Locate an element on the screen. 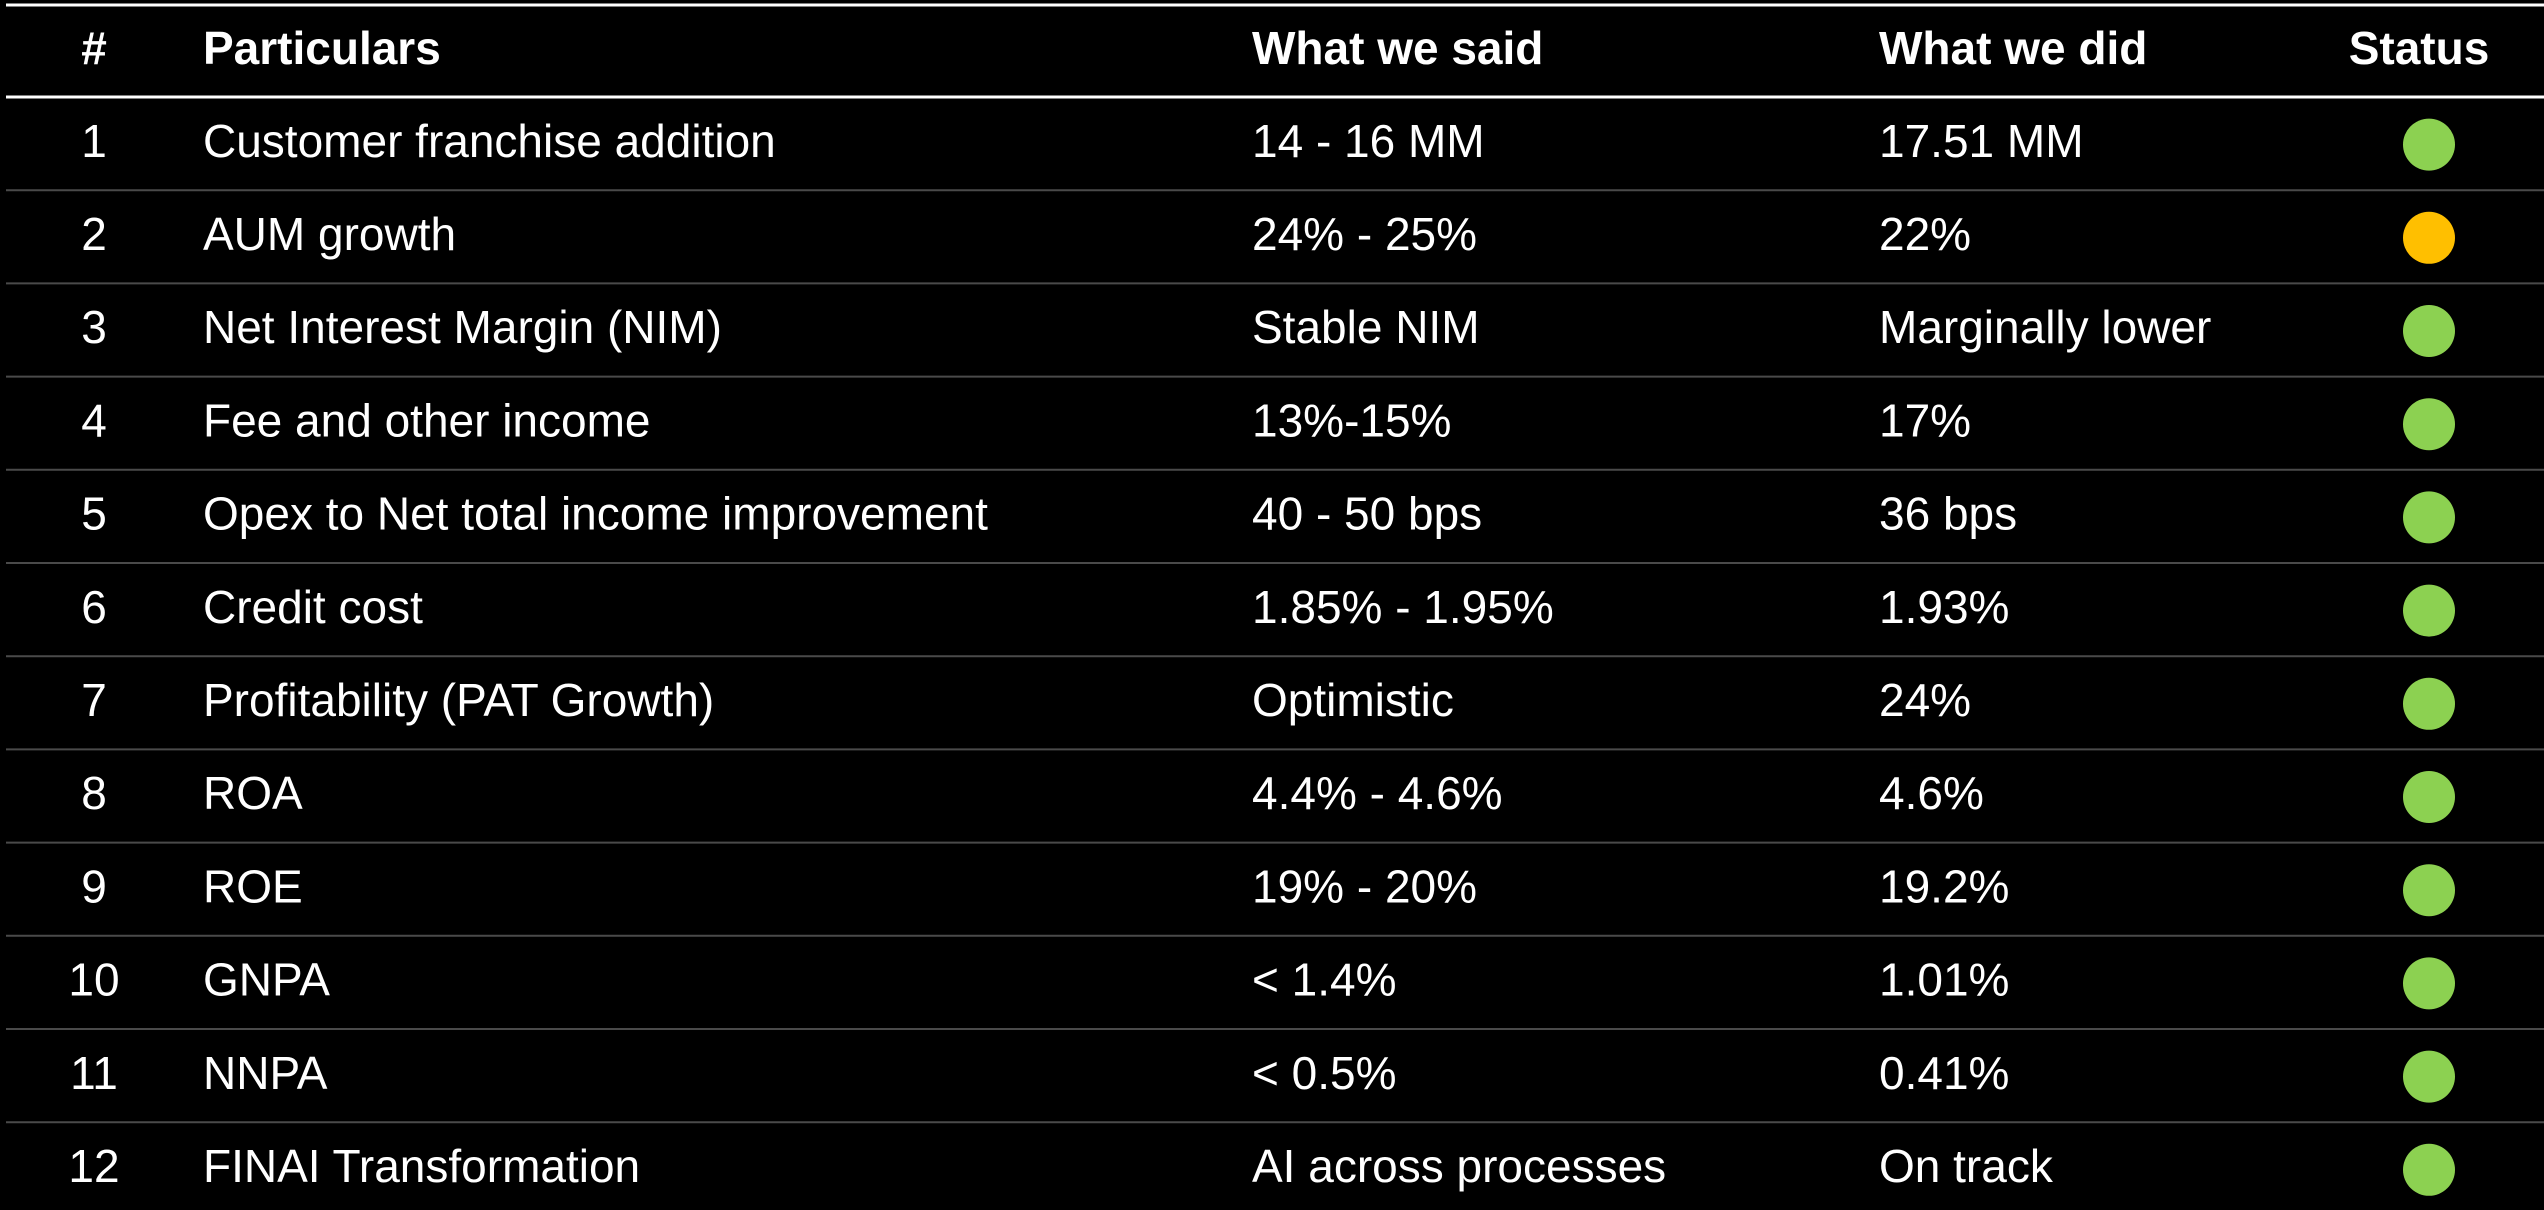 Image resolution: width=2544 pixels, height=1210 pixels. row-number: 2 is located at coordinates (94, 234).